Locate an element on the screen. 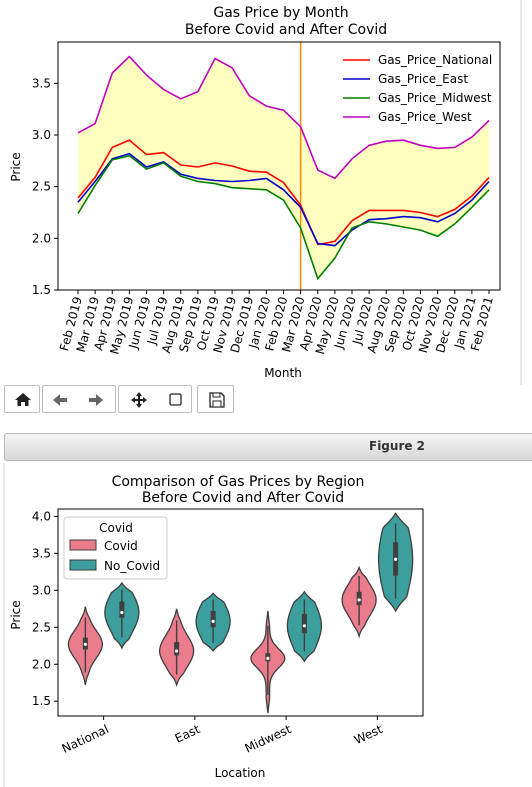 This screenshot has width=532, height=787. window-title: Figure 2 is located at coordinates (397, 446).